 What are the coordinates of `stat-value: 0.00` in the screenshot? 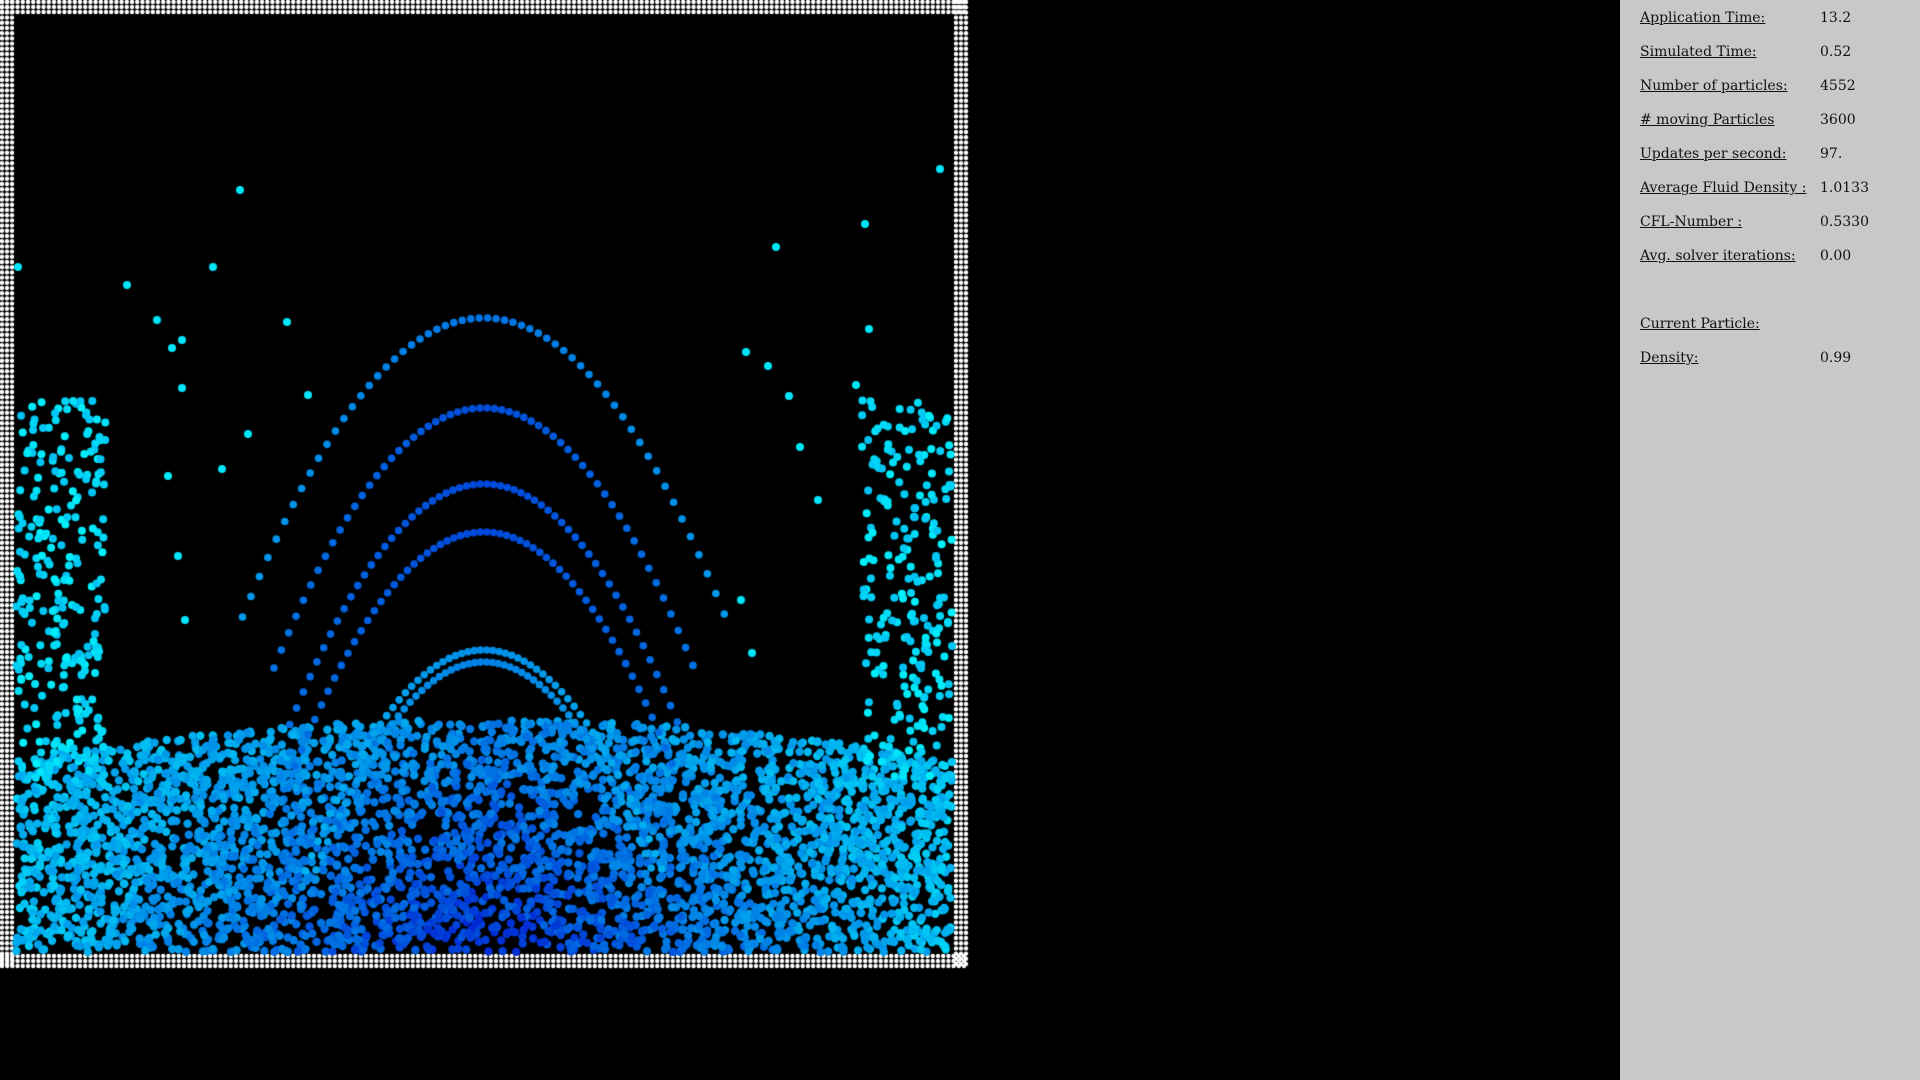 It's located at (1836, 256).